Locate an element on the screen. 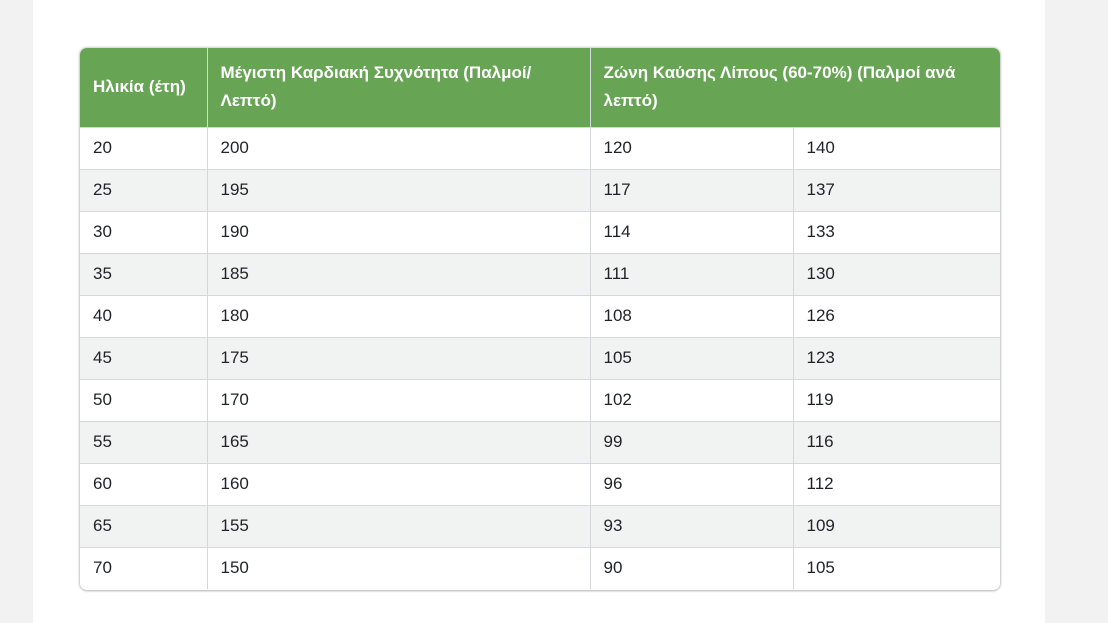  table-cell: 126 is located at coordinates (896, 316).